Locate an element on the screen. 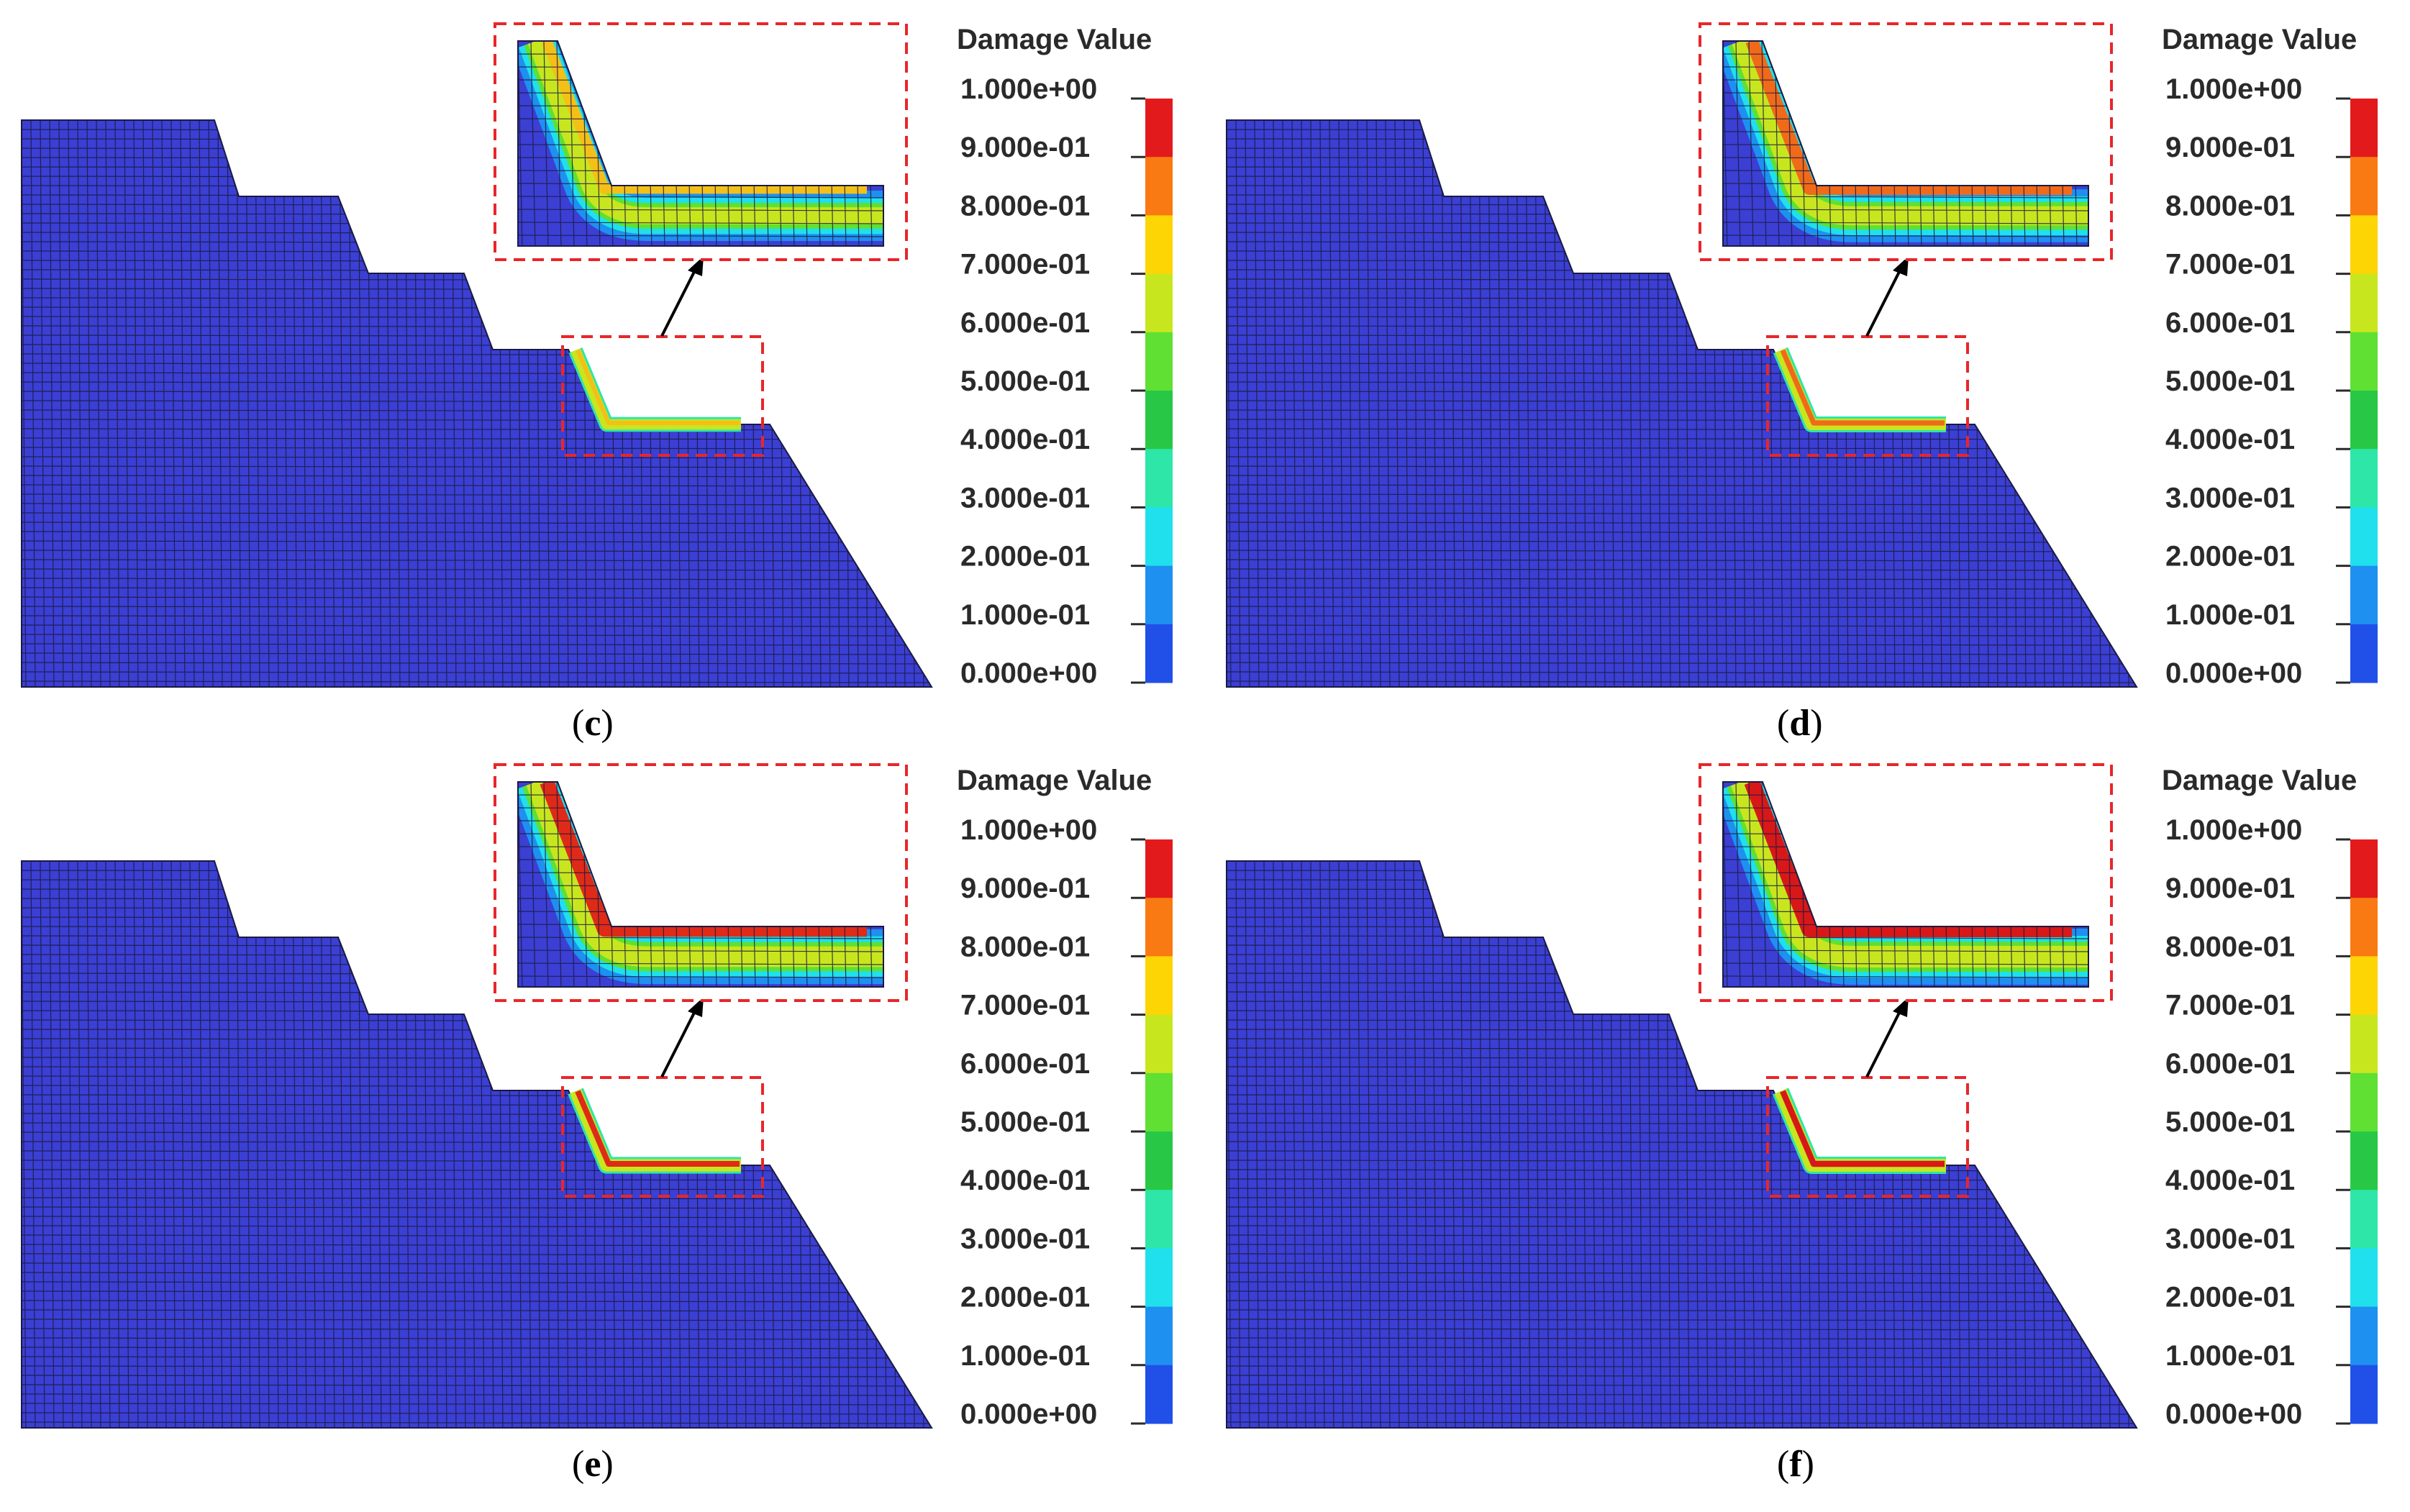  panel-caption: (d) is located at coordinates (1800, 723).